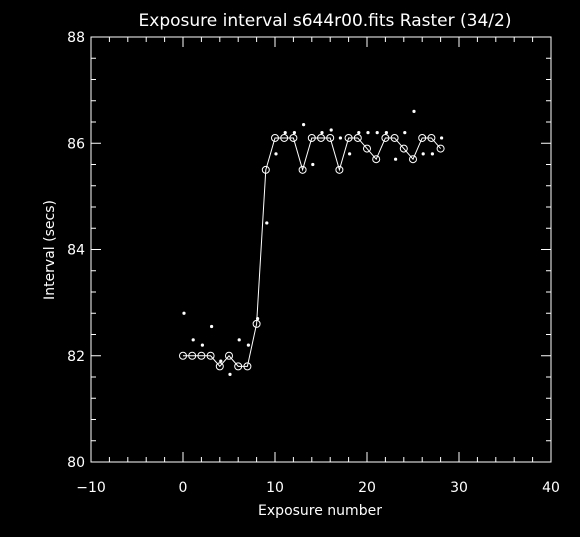 This screenshot has width=580, height=537. Describe the element at coordinates (76, 357) in the screenshot. I see `y-tick-label: 82` at that location.